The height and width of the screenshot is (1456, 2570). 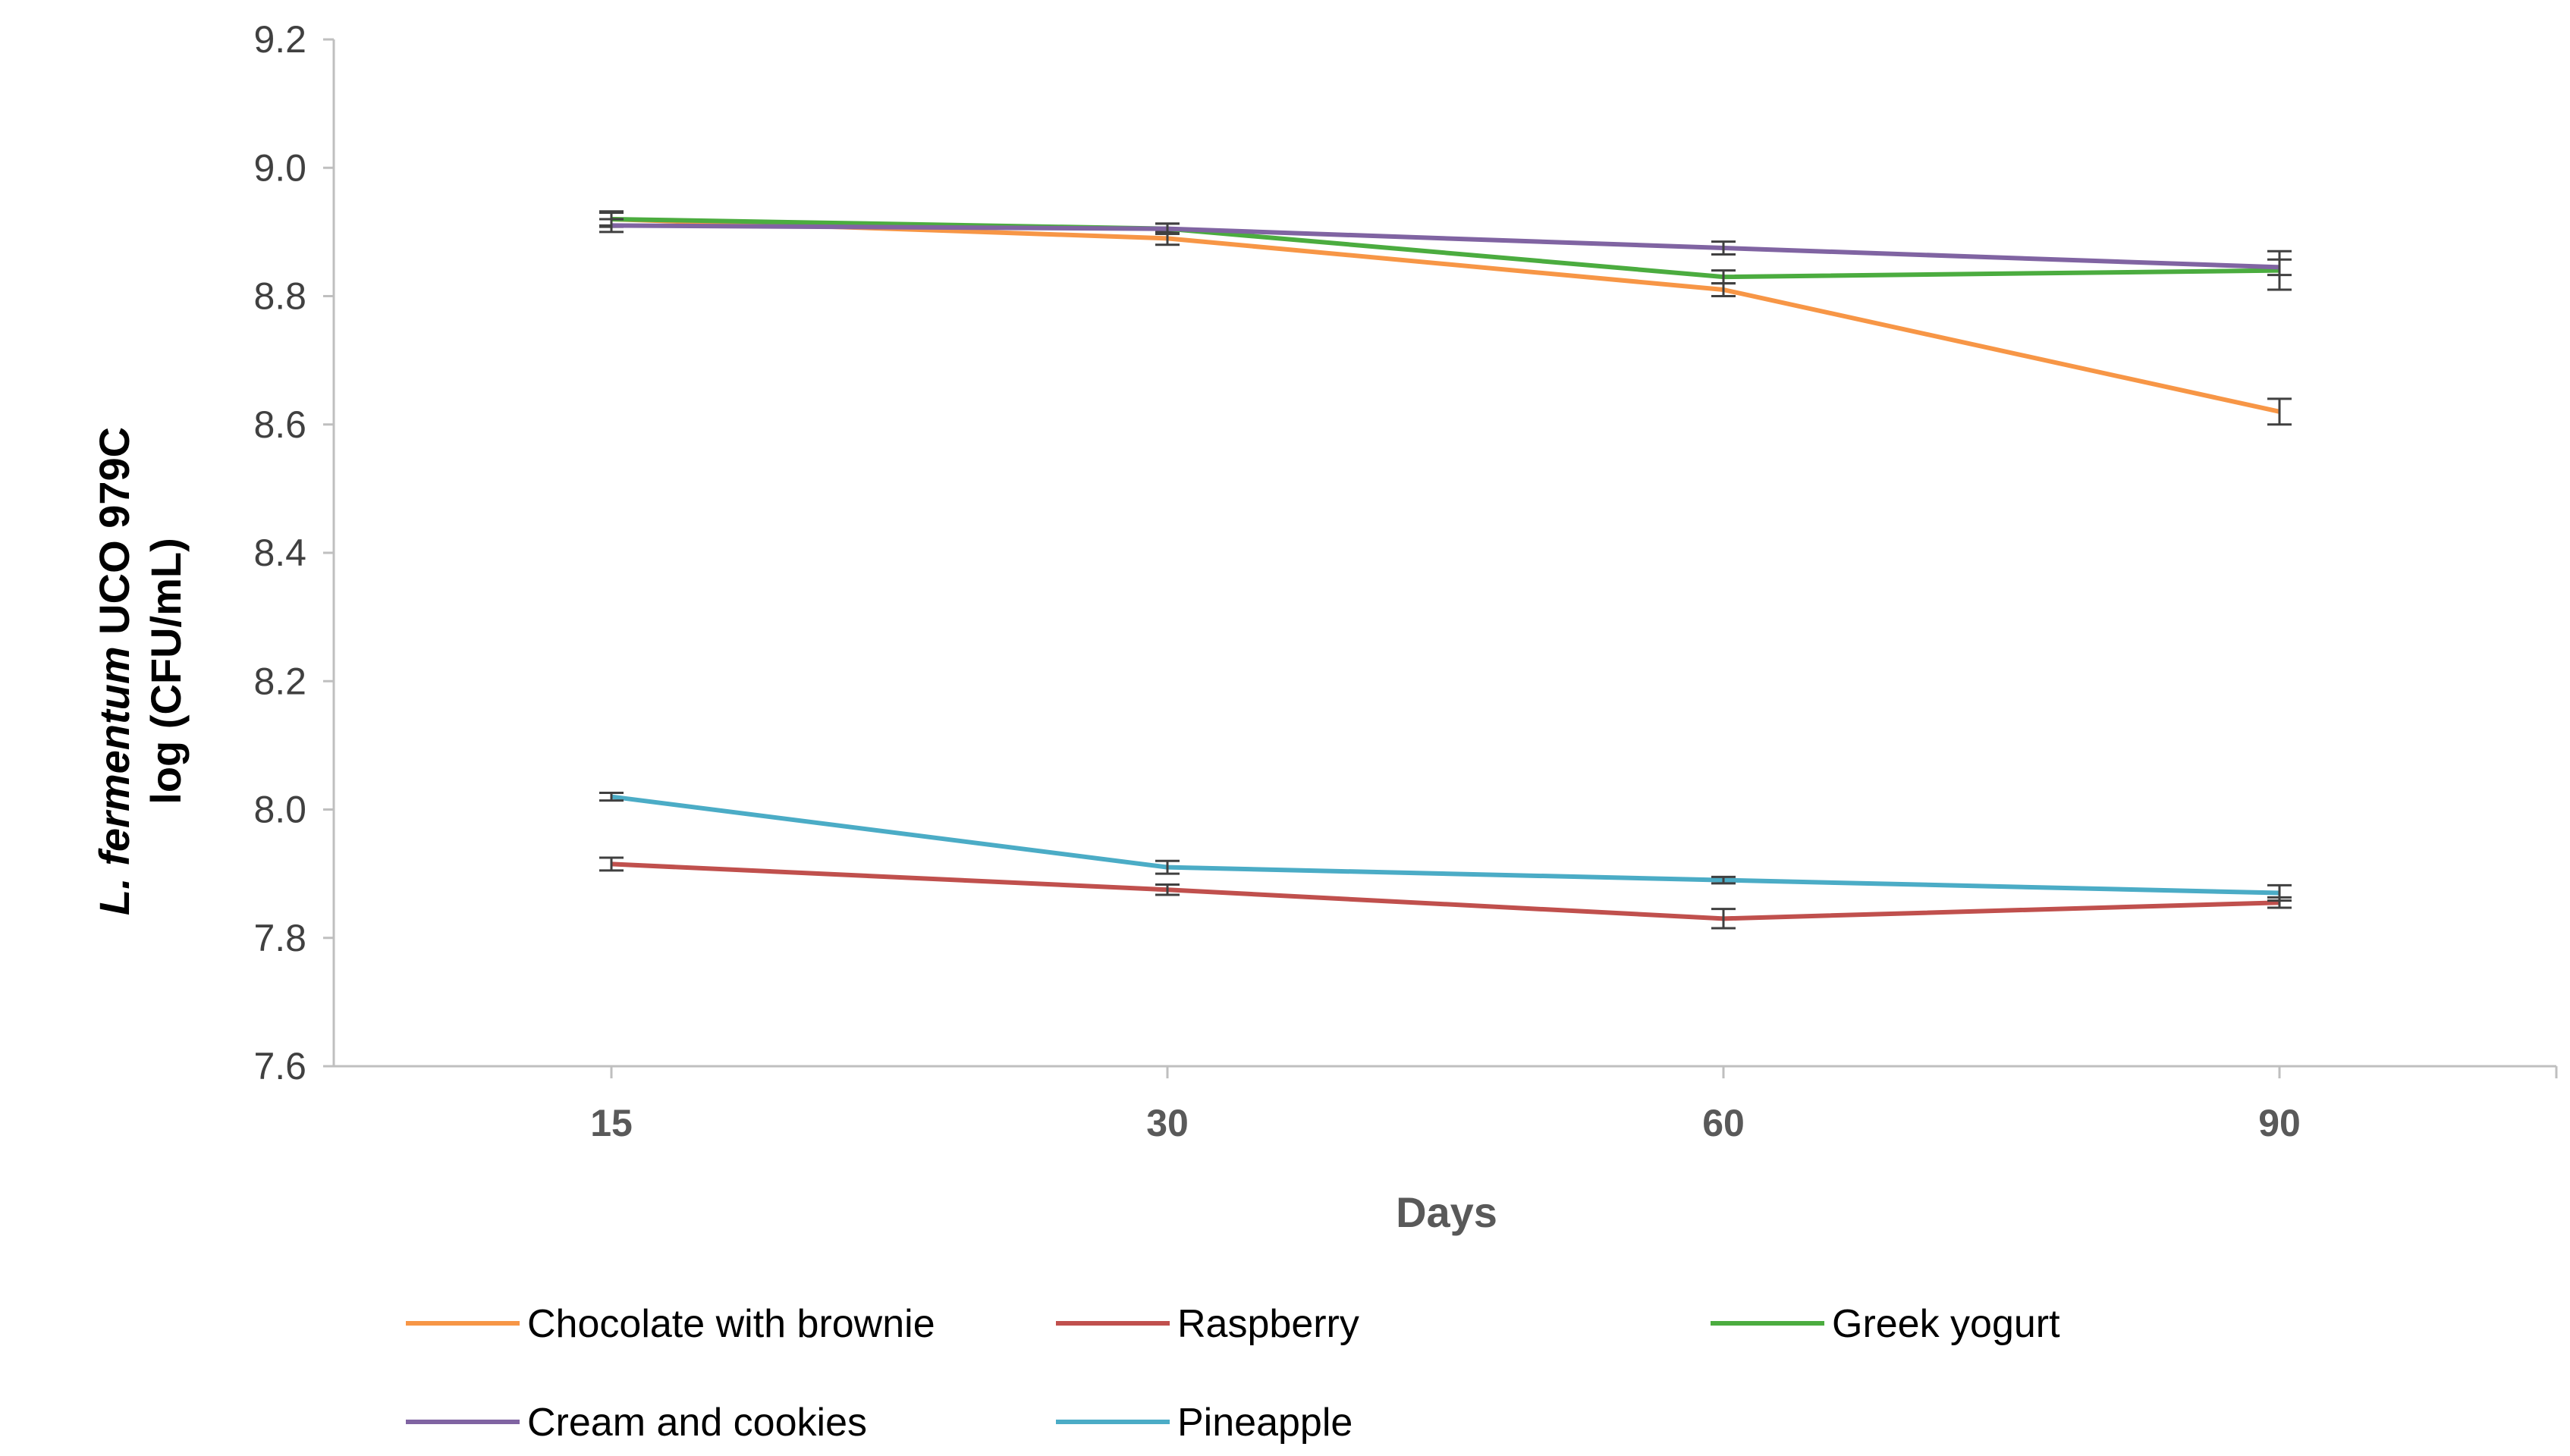 I want to click on series-greek-yogurt, so click(x=1445, y=250).